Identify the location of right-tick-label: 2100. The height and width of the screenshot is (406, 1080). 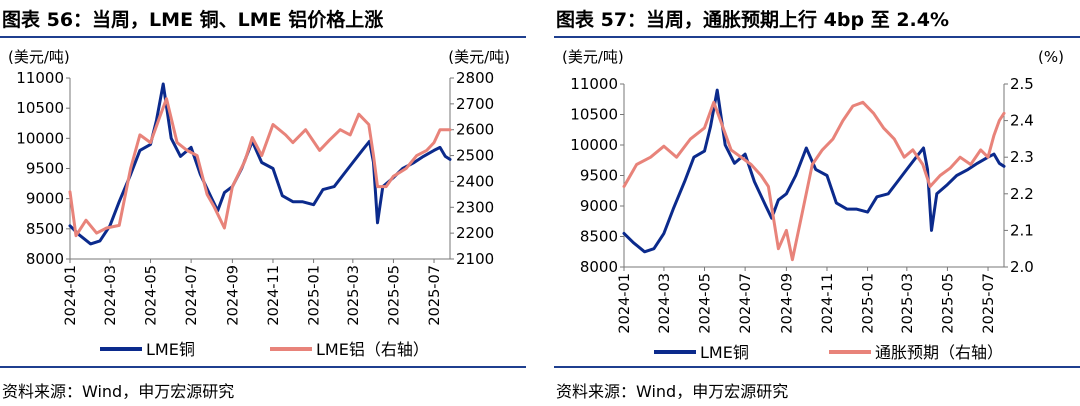
(475, 259).